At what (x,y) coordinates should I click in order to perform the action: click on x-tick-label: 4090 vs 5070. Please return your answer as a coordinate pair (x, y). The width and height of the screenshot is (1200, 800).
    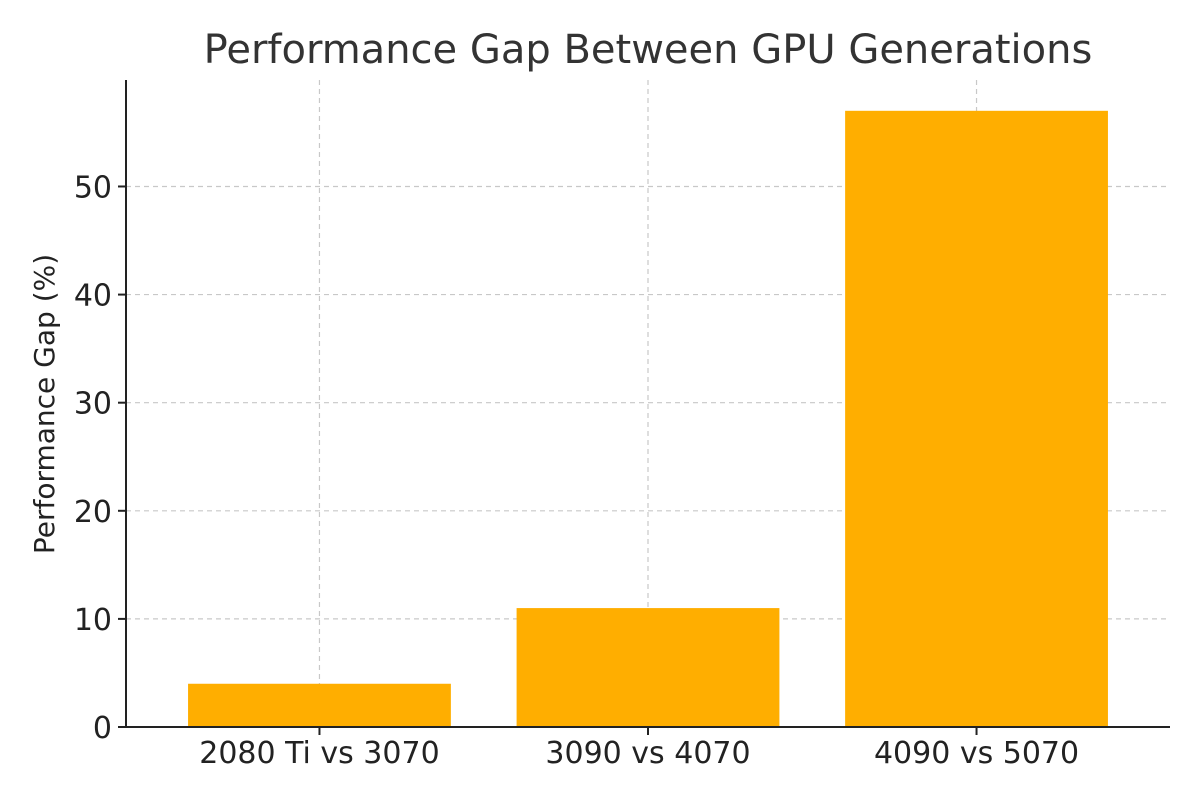
    Looking at the image, I should click on (976, 753).